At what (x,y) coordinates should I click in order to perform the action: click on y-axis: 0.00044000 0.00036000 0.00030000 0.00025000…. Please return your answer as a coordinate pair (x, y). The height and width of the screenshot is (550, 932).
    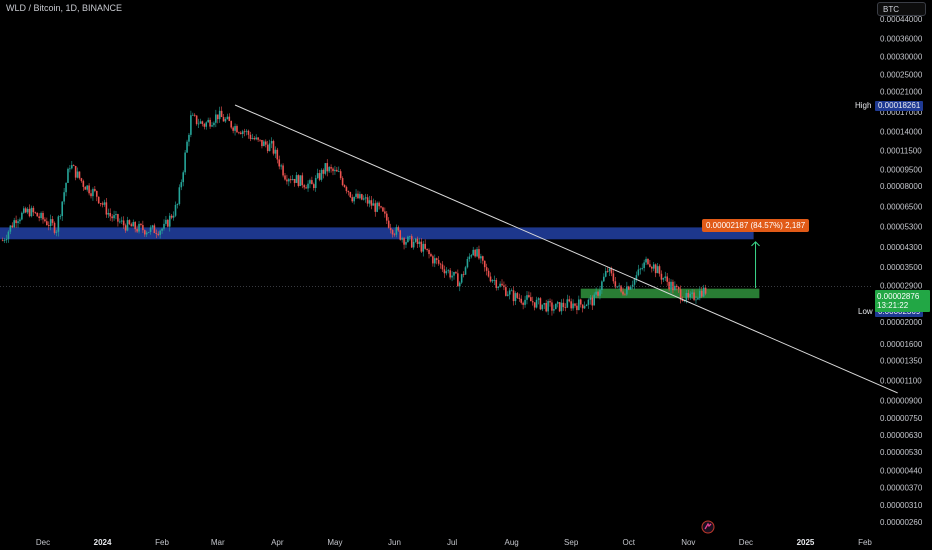
    Looking at the image, I should click on (901, 271).